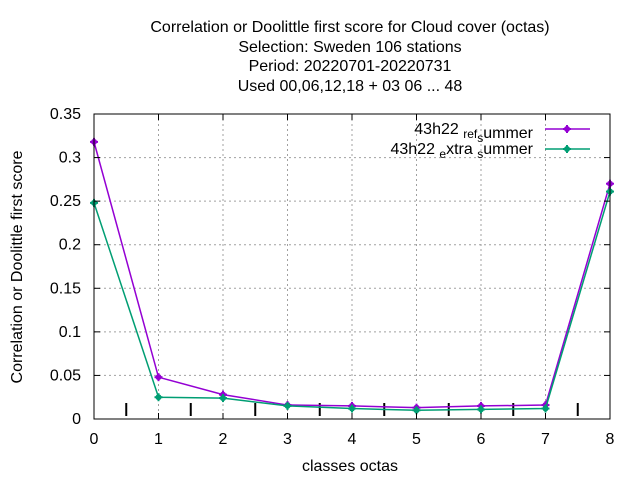 The image size is (640, 480). Describe the element at coordinates (349, 47) in the screenshot. I see `title-line-2: Selection: Sweden 106 stations` at that location.